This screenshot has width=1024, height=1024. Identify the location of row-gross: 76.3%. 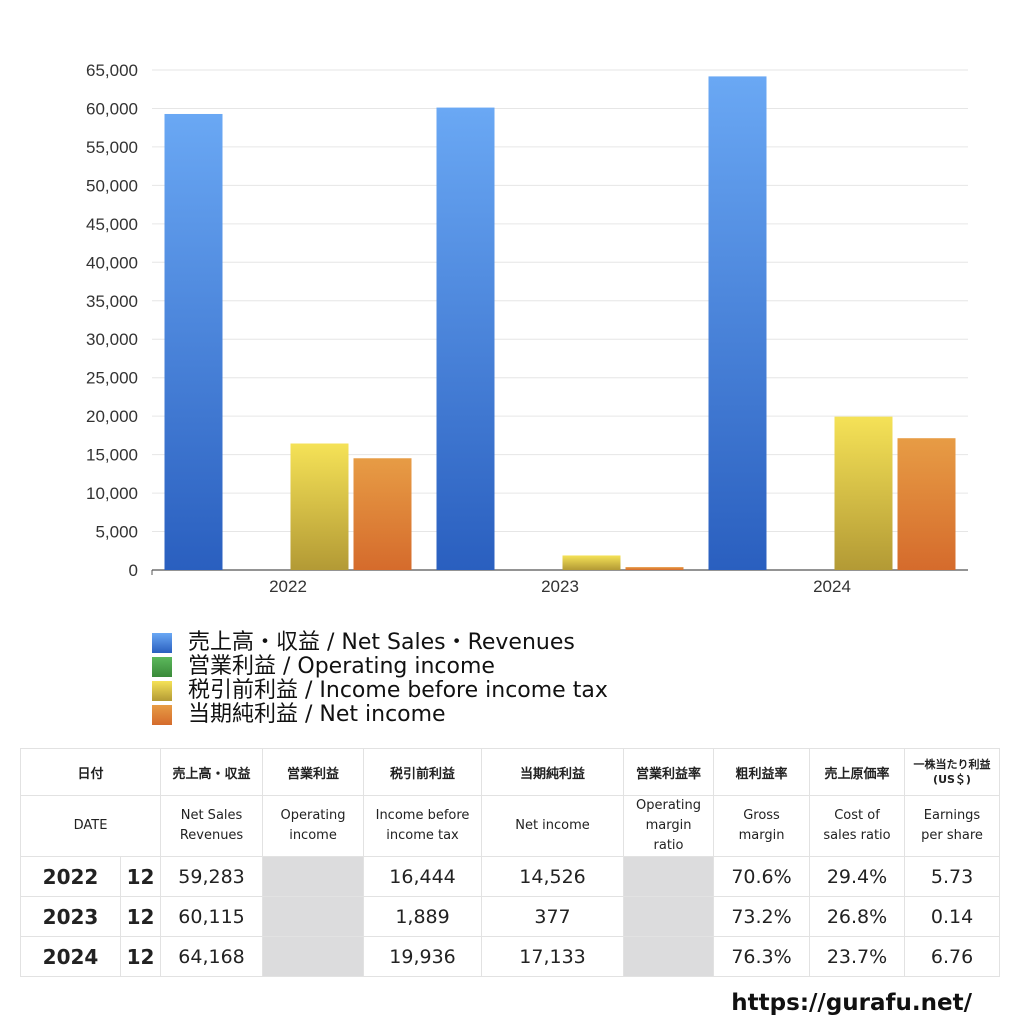
(762, 956).